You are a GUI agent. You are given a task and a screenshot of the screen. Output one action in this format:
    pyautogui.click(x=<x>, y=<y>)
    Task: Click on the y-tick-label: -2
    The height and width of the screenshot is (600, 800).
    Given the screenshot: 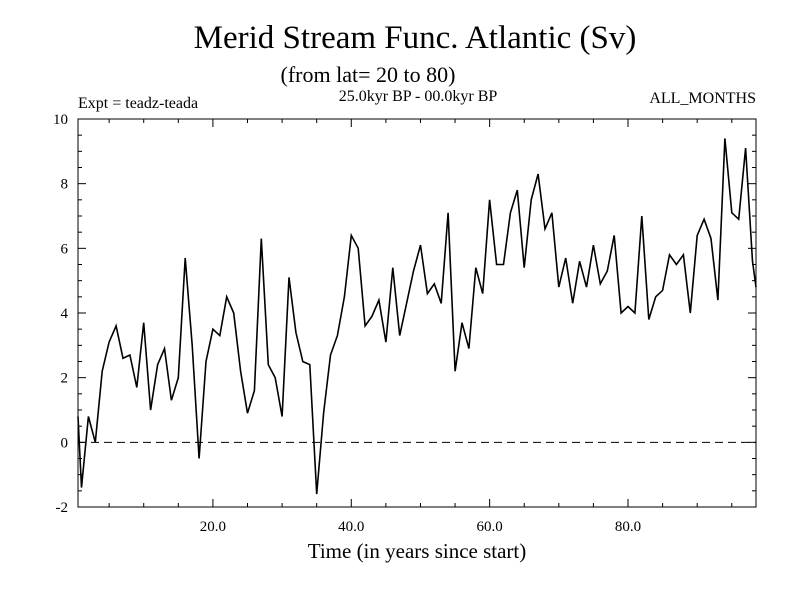 What is the action you would take?
    pyautogui.click(x=62, y=508)
    